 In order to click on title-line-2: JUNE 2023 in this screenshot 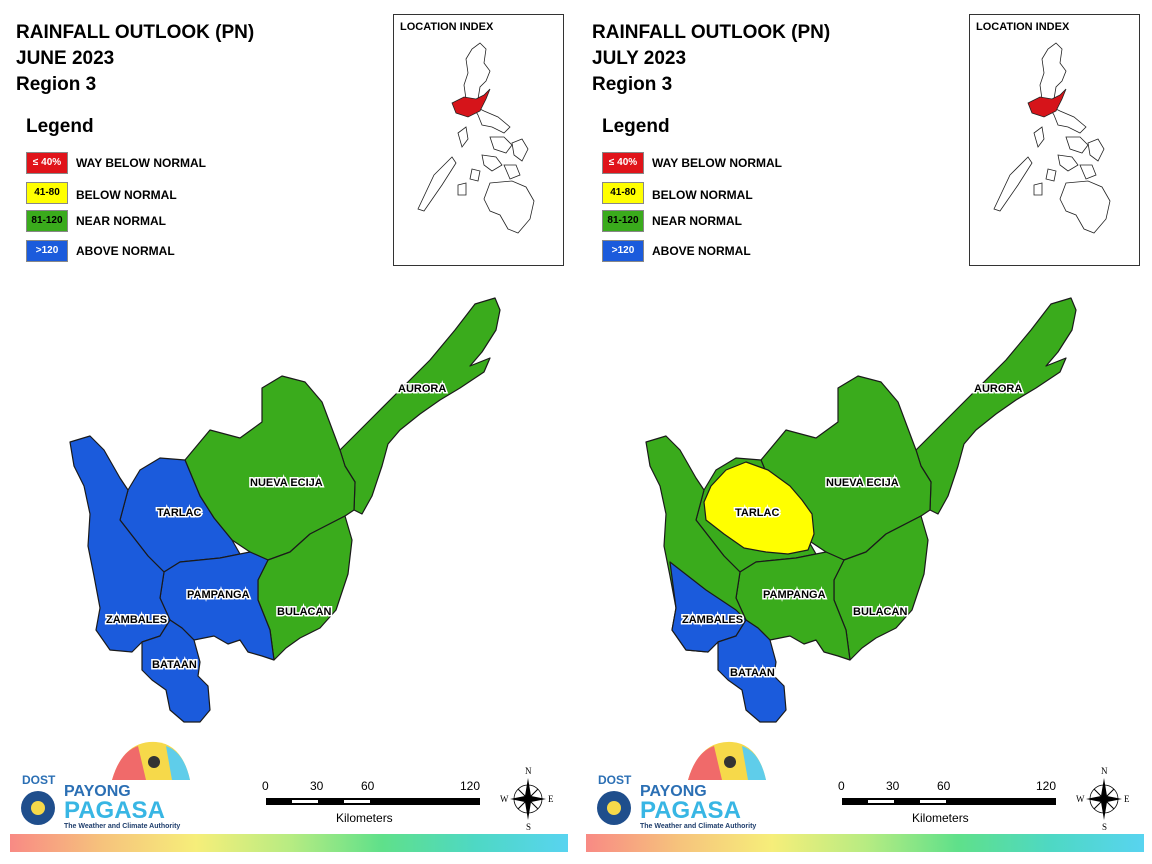, I will do `click(65, 58)`.